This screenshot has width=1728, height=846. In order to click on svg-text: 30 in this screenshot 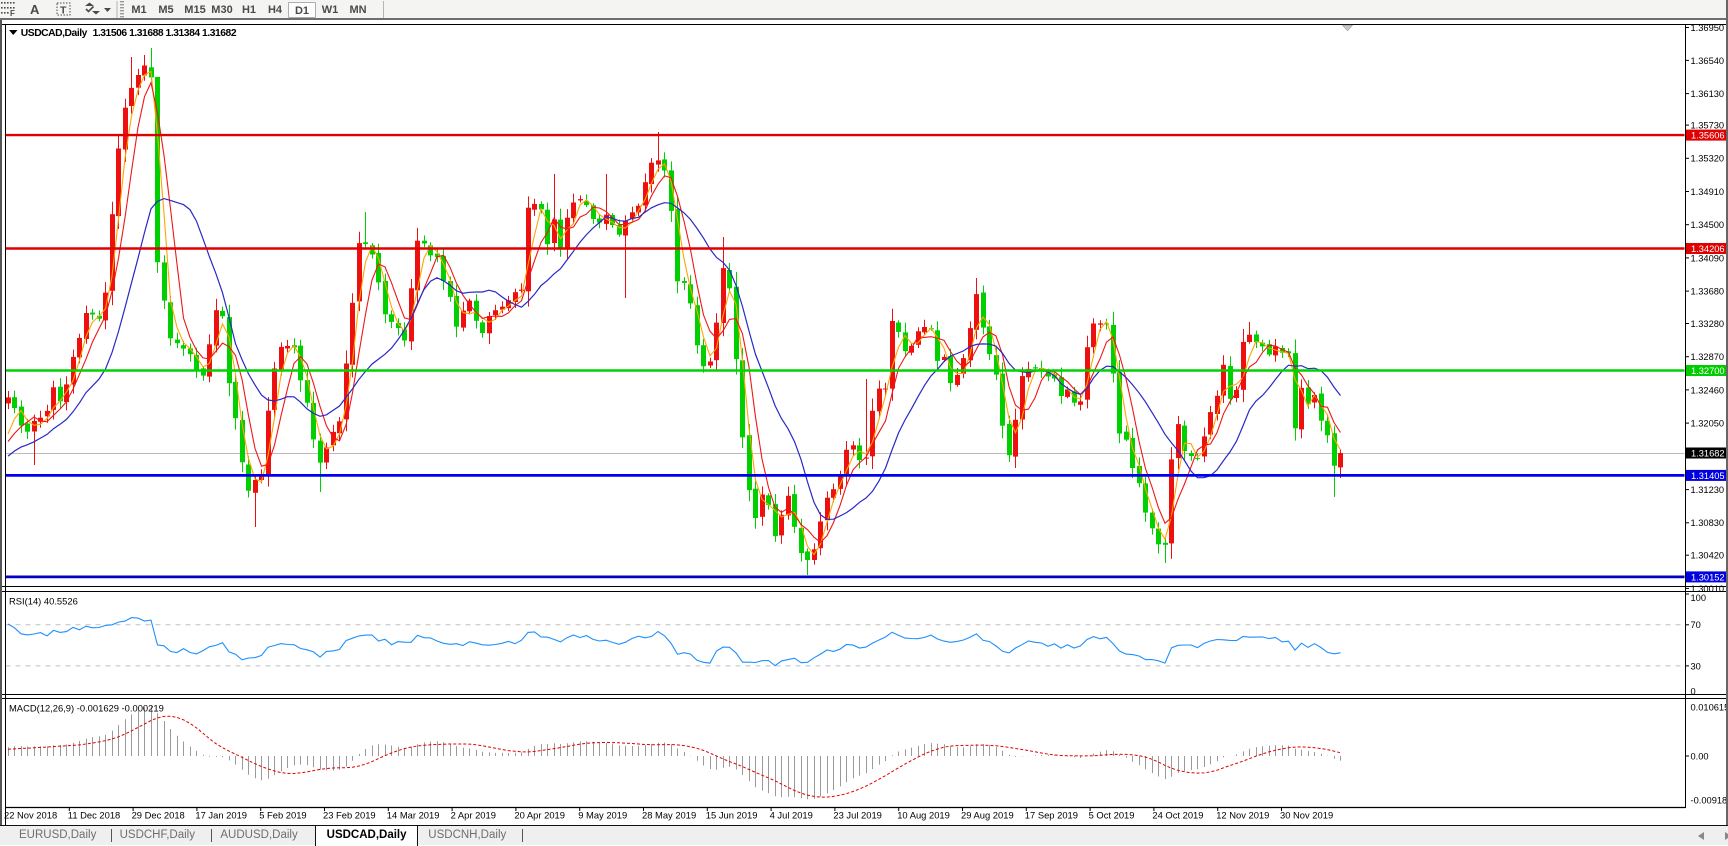, I will do `click(1696, 666)`.